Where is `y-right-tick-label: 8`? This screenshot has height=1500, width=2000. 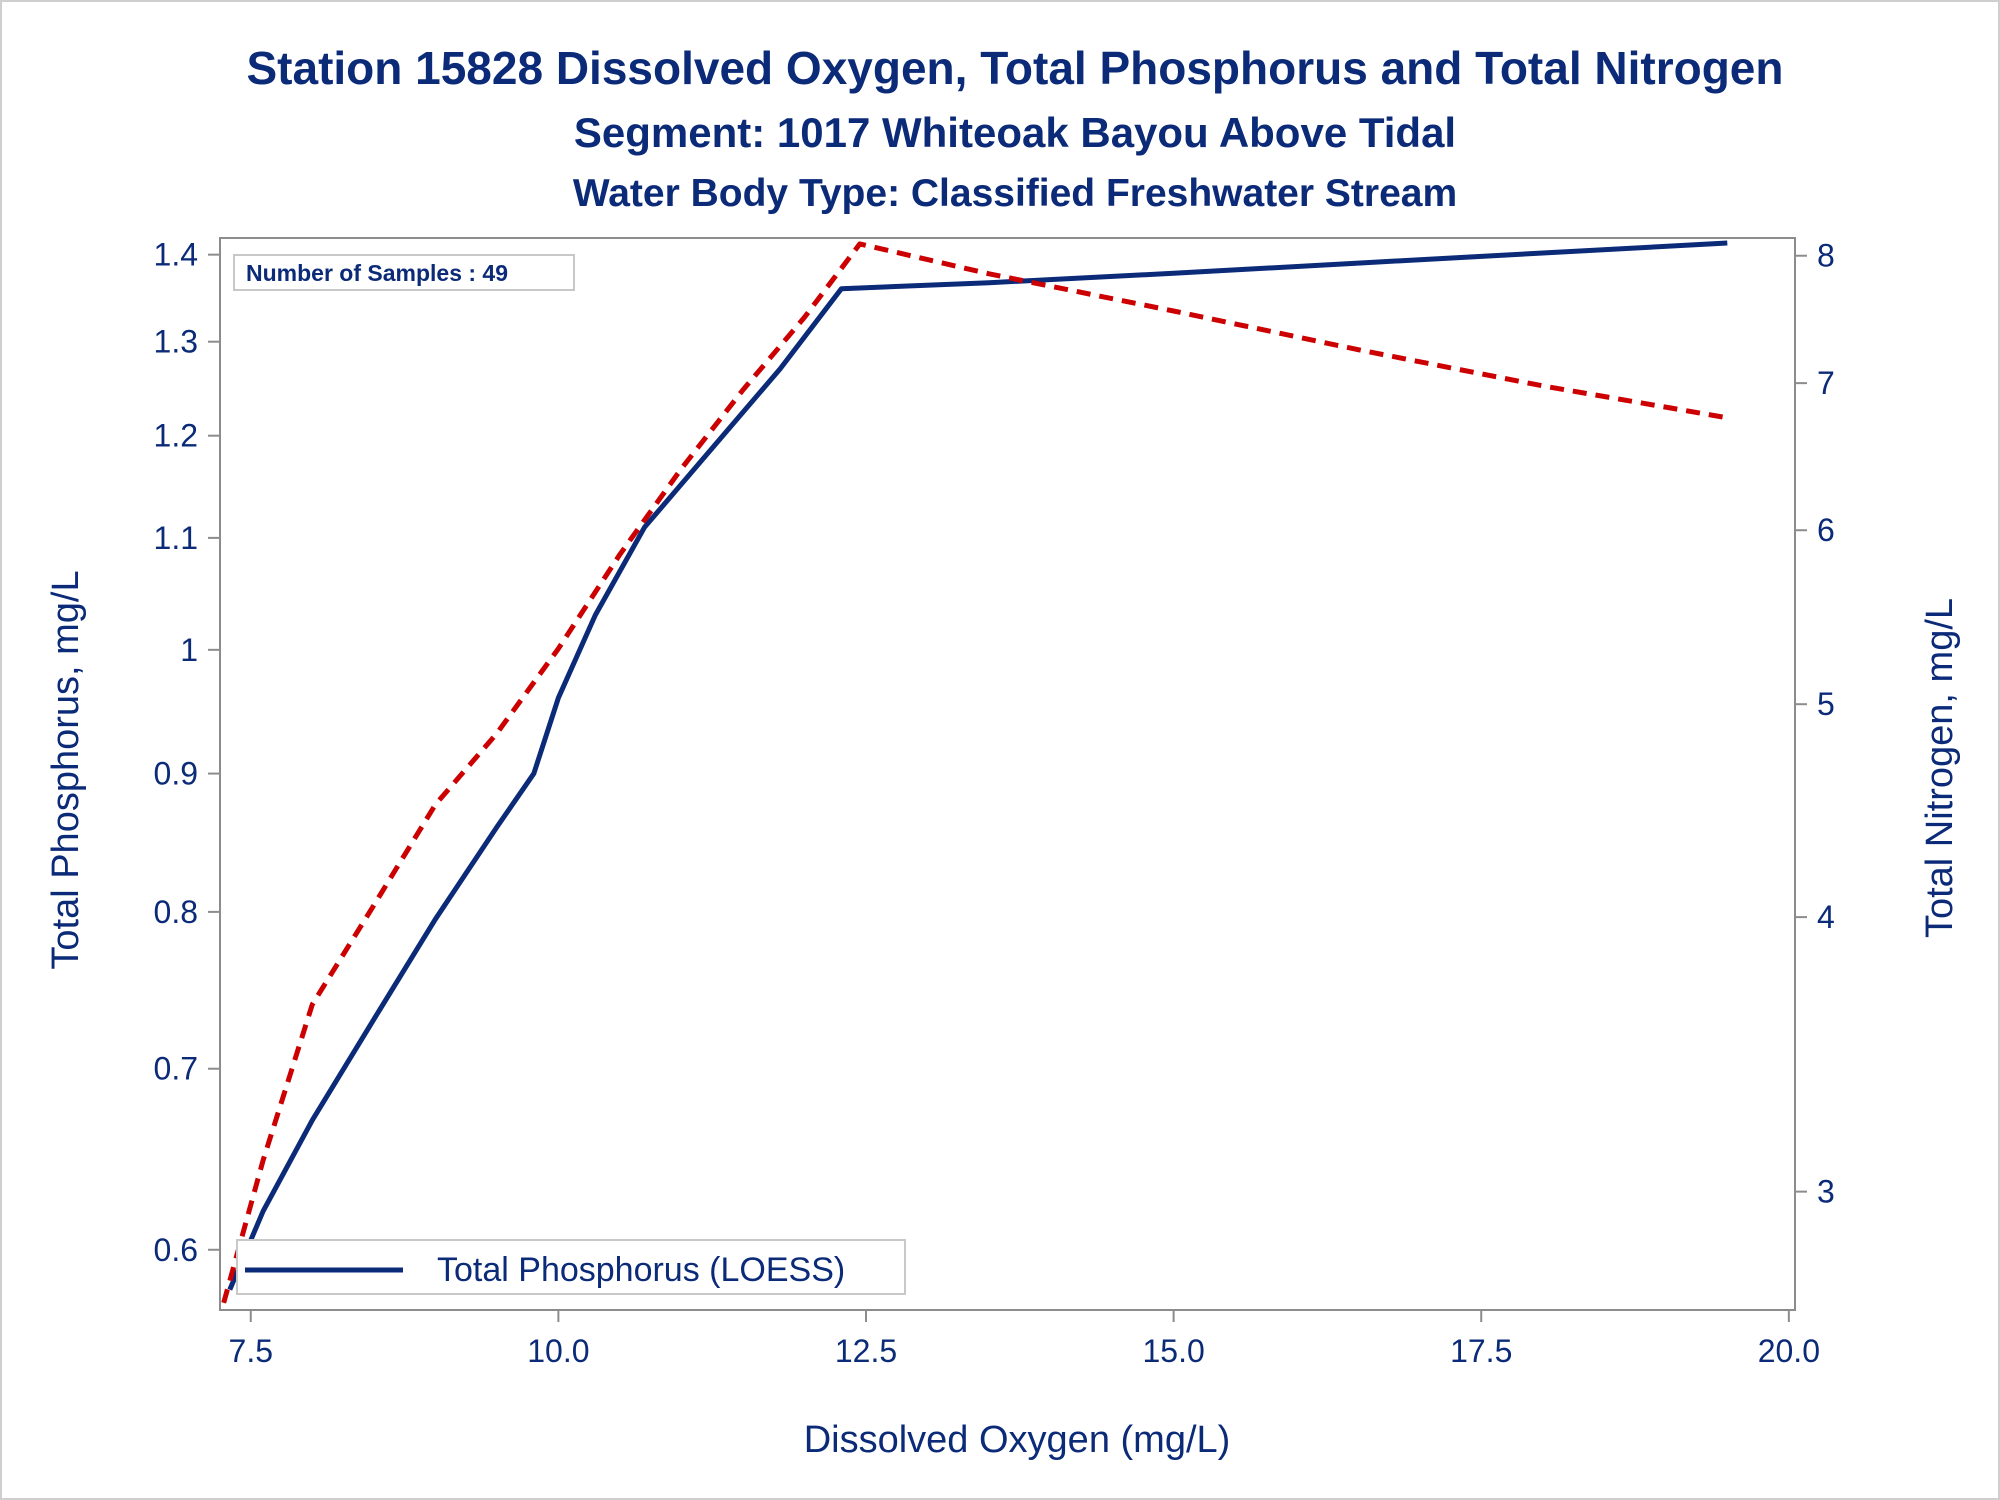
y-right-tick-label: 8 is located at coordinates (1826, 256).